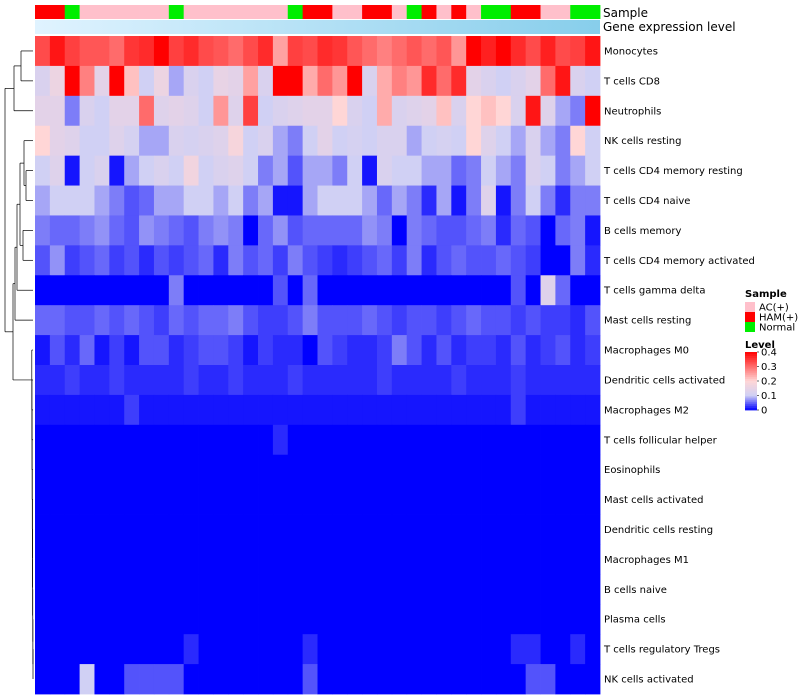 This screenshot has width=800, height=700. What do you see at coordinates (646, 351) in the screenshot?
I see `row-label: Macrophages M0` at bounding box center [646, 351].